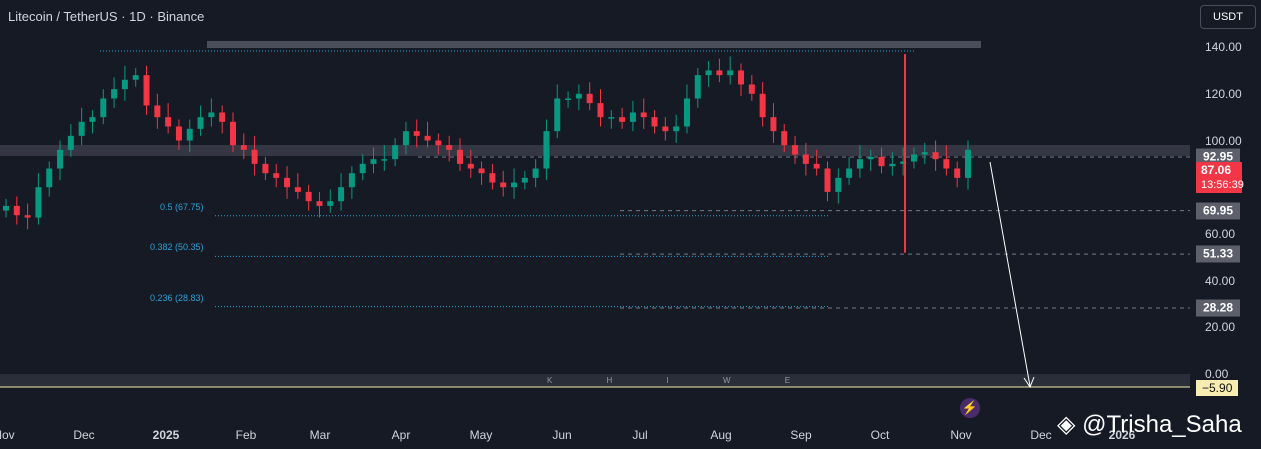 The image size is (1261, 449). I want to click on fib-label: 0.5 (67.75), so click(182, 206).